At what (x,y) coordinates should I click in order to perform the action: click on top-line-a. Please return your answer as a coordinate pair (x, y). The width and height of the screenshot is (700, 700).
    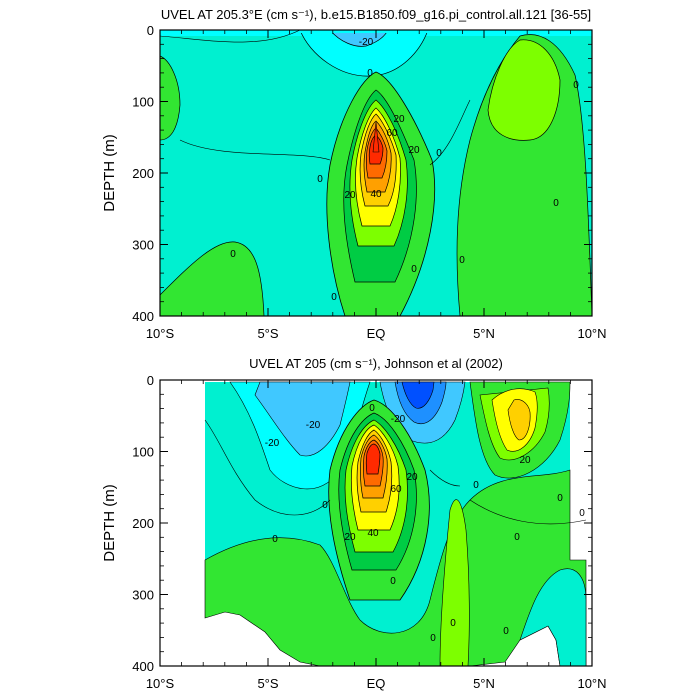
    Looking at the image, I should click on (230, 36).